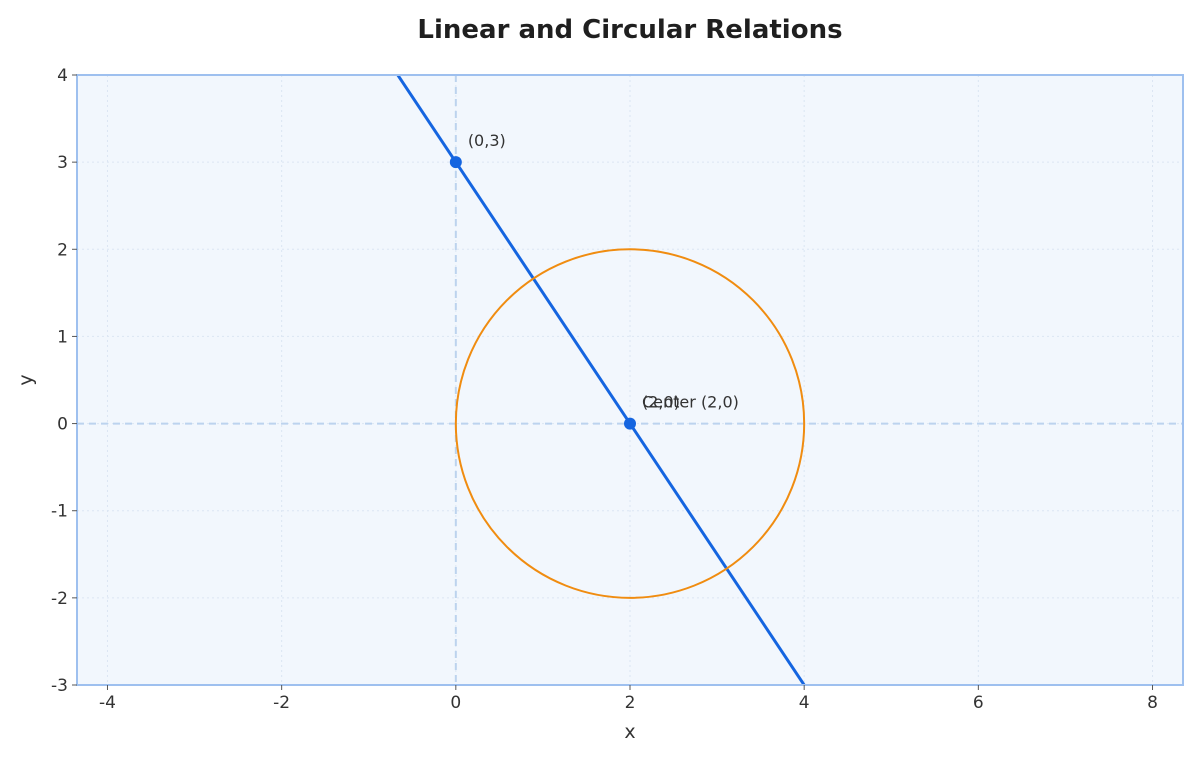 The image size is (1200, 761). What do you see at coordinates (629, 732) in the screenshot?
I see `x-axis-label: x` at bounding box center [629, 732].